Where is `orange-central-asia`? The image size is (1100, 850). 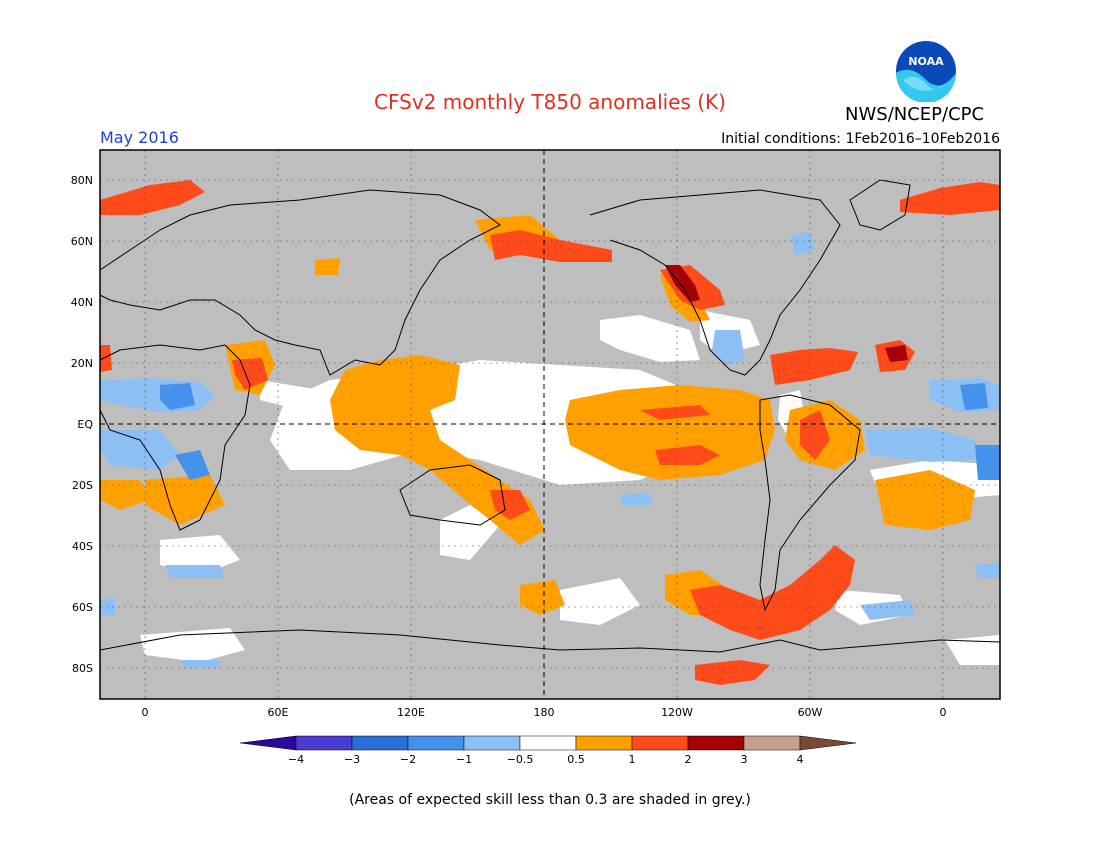 orange-central-asia is located at coordinates (327, 266).